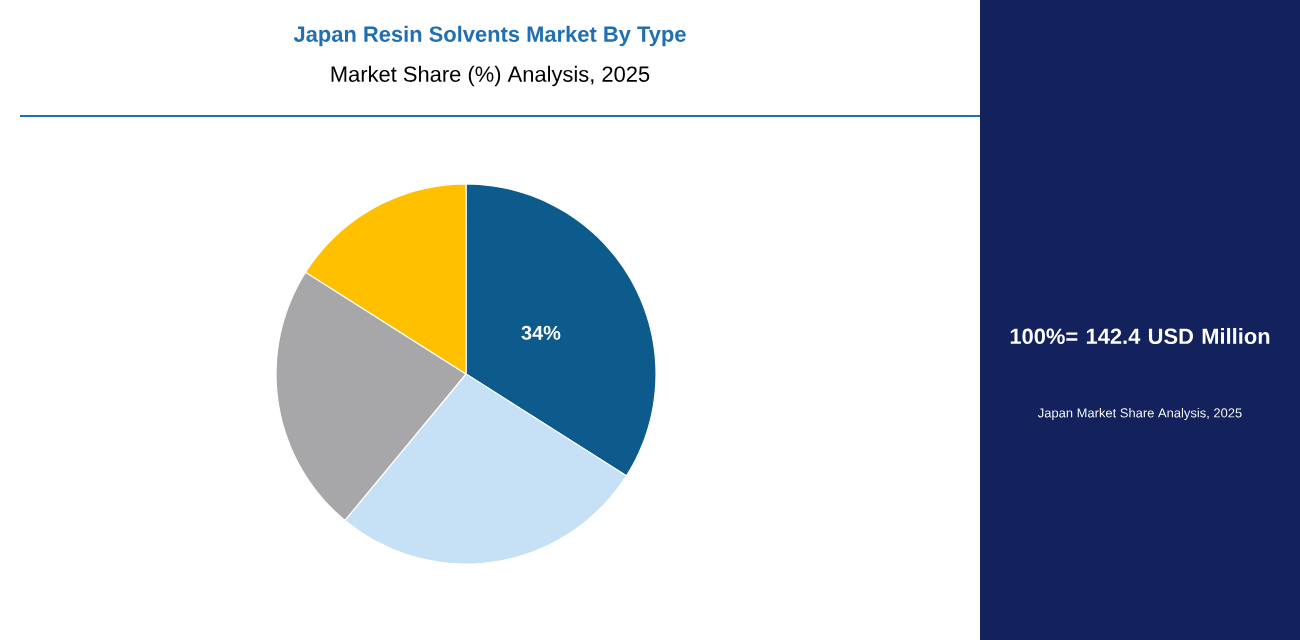 This screenshot has width=1300, height=640. What do you see at coordinates (1140, 336) in the screenshot?
I see `text: 100%= 142.4 USD Million` at bounding box center [1140, 336].